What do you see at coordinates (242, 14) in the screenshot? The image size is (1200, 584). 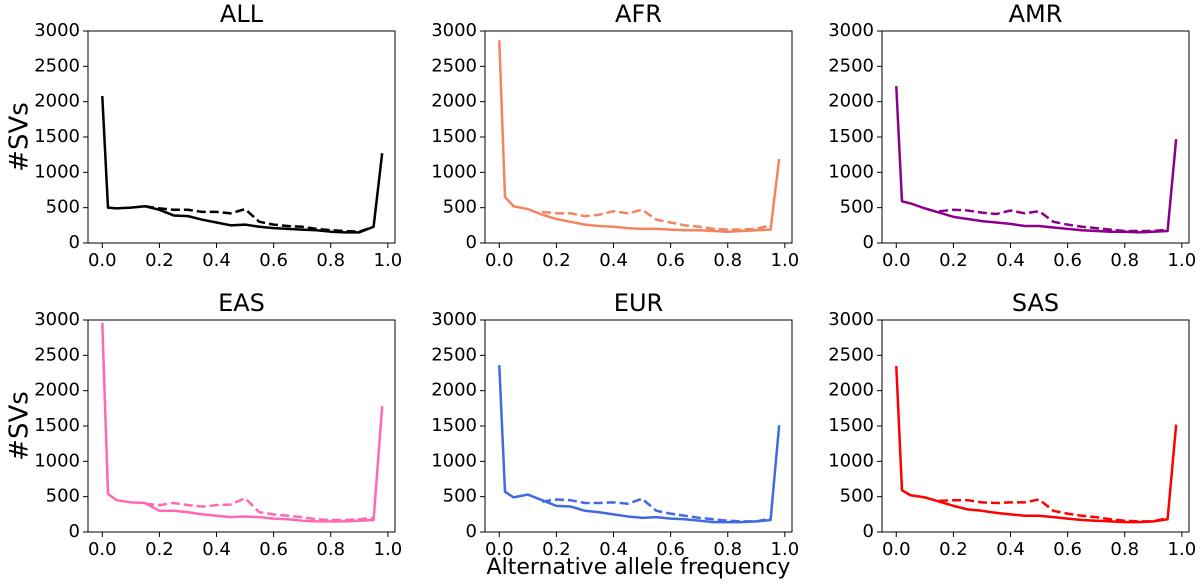 I see `subplot-title: ALL` at bounding box center [242, 14].